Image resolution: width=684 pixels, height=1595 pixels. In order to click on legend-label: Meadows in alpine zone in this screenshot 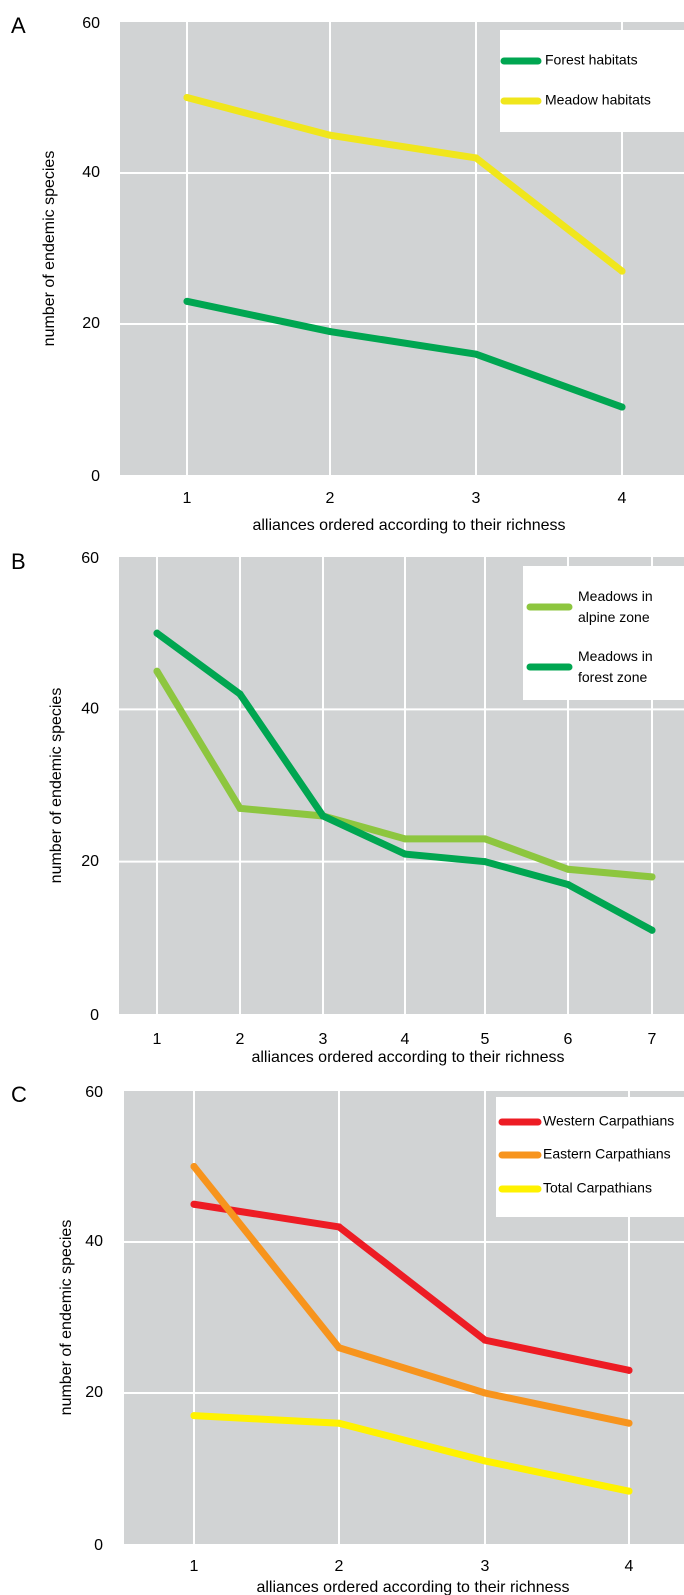, I will do `click(615, 606)`.